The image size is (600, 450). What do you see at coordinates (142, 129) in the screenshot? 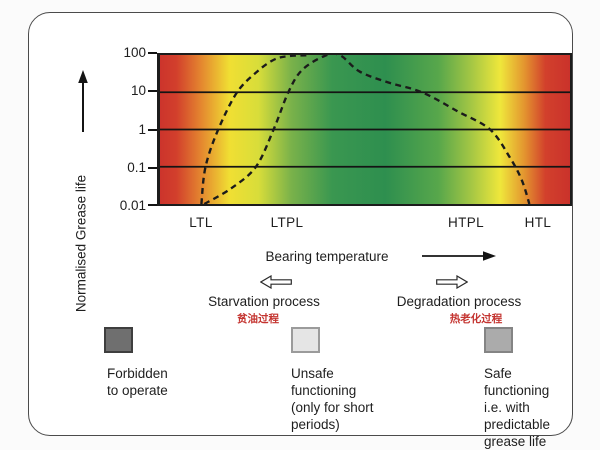
I see `y-tick-1: 1` at bounding box center [142, 129].